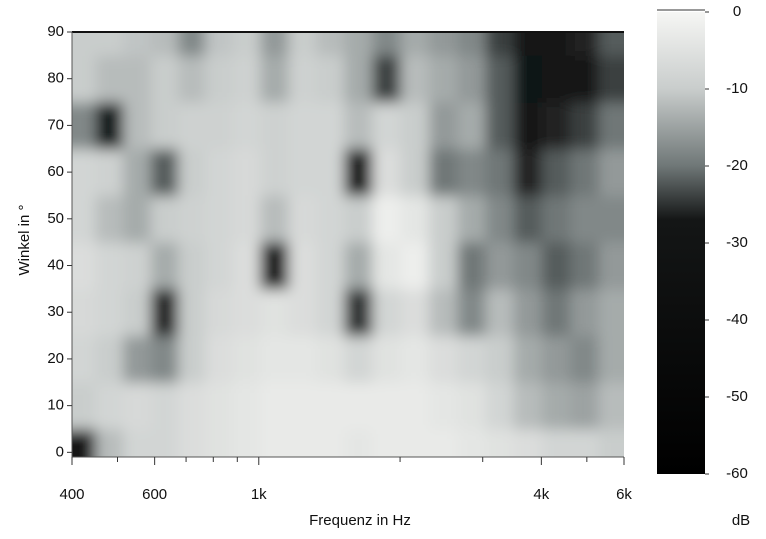 Image resolution: width=766 pixels, height=539 pixels. What do you see at coordinates (737, 396) in the screenshot?
I see `colorbar-tick-label: -50` at bounding box center [737, 396].